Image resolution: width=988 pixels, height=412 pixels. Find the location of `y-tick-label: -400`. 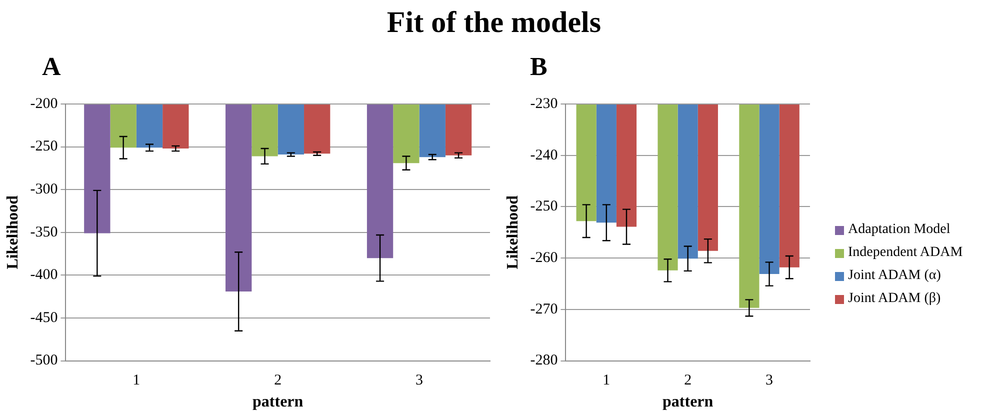

y-tick-label: -400 is located at coordinates (44, 275).